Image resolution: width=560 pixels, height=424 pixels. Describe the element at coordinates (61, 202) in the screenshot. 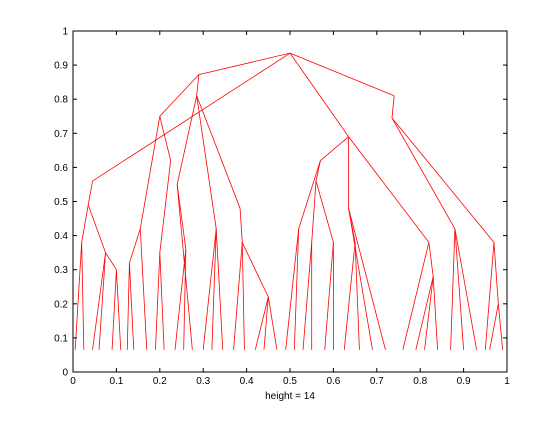

I see `y-tick-label: 0.5` at that location.